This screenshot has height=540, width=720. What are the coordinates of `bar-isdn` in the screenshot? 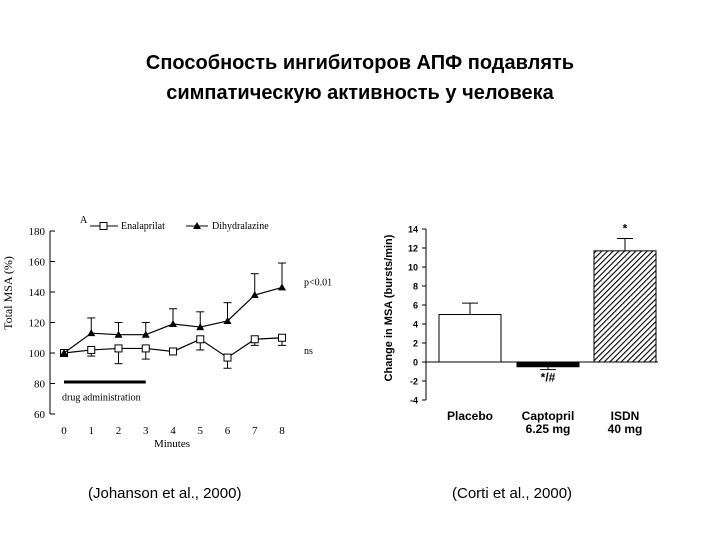 It's located at (625, 306).